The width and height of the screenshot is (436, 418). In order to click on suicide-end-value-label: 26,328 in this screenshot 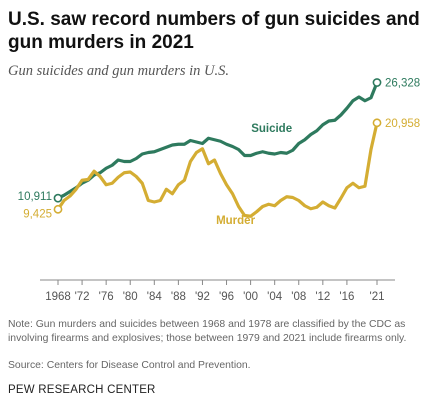, I will do `click(402, 84)`.